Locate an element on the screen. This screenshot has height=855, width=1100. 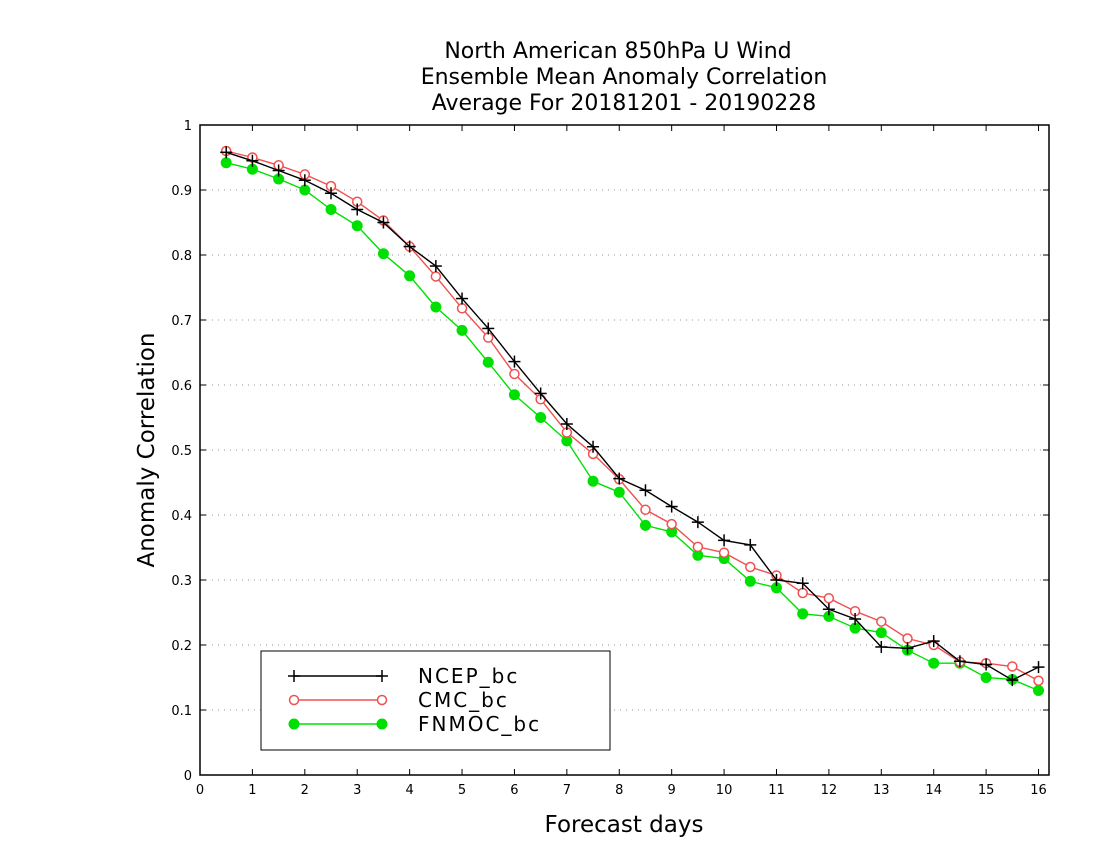
legend-marker-ncep-bc is located at coordinates (382, 676).